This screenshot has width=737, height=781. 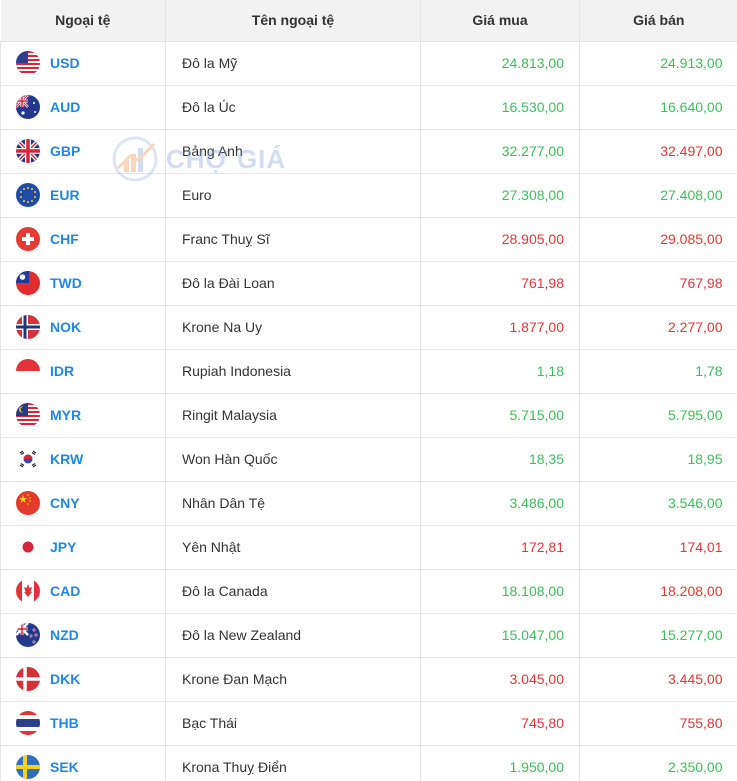 I want to click on currency-code: CNY, so click(x=65, y=503).